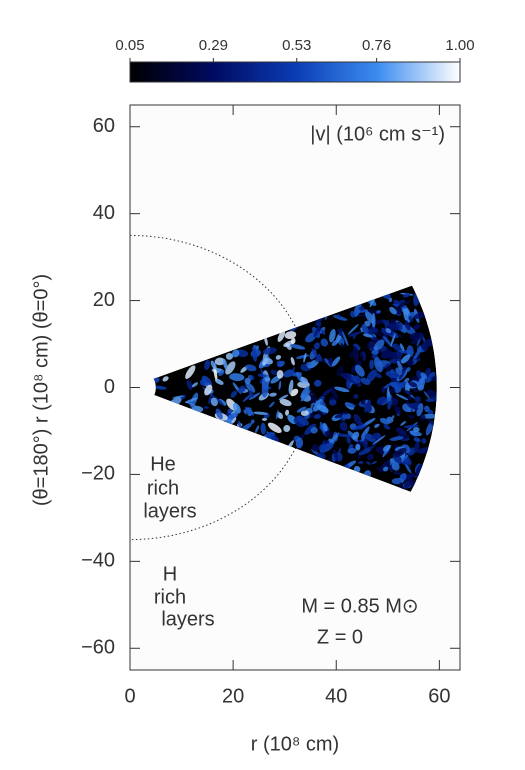 The height and width of the screenshot is (770, 525). I want to click on y-tick-label: 60, so click(104, 126).